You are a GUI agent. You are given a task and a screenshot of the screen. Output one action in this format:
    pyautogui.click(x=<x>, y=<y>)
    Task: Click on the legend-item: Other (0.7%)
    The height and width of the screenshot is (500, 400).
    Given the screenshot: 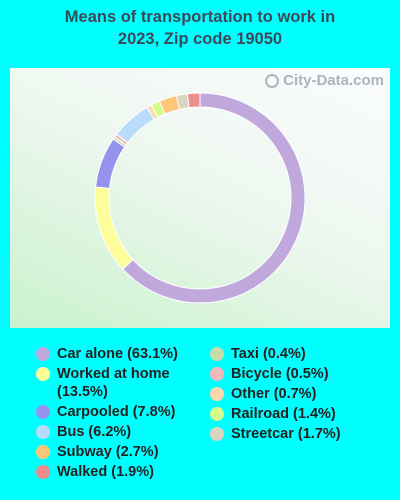 What is the action you would take?
    pyautogui.click(x=275, y=394)
    